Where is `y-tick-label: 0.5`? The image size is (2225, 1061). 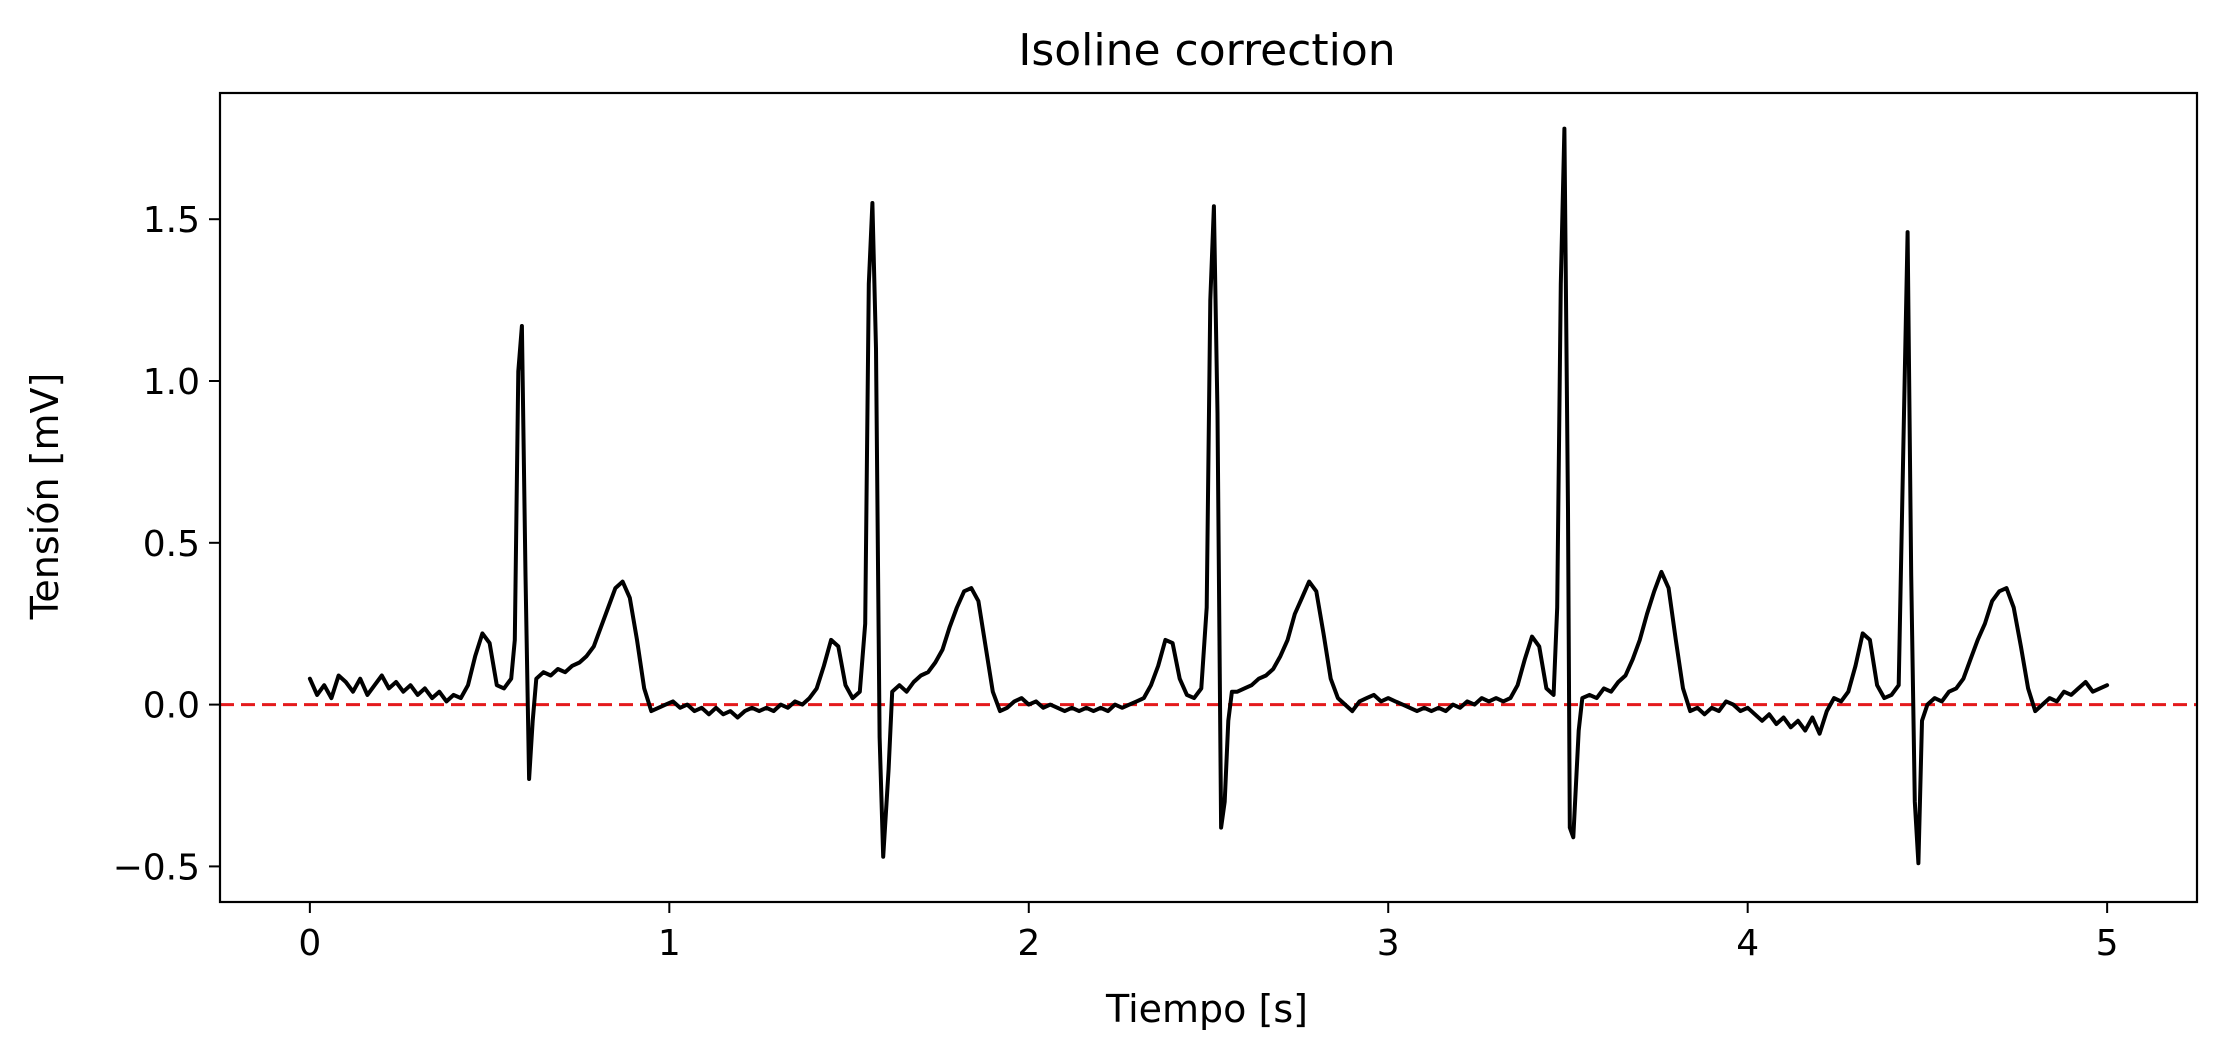 y-tick-label: 0.5 is located at coordinates (171, 544).